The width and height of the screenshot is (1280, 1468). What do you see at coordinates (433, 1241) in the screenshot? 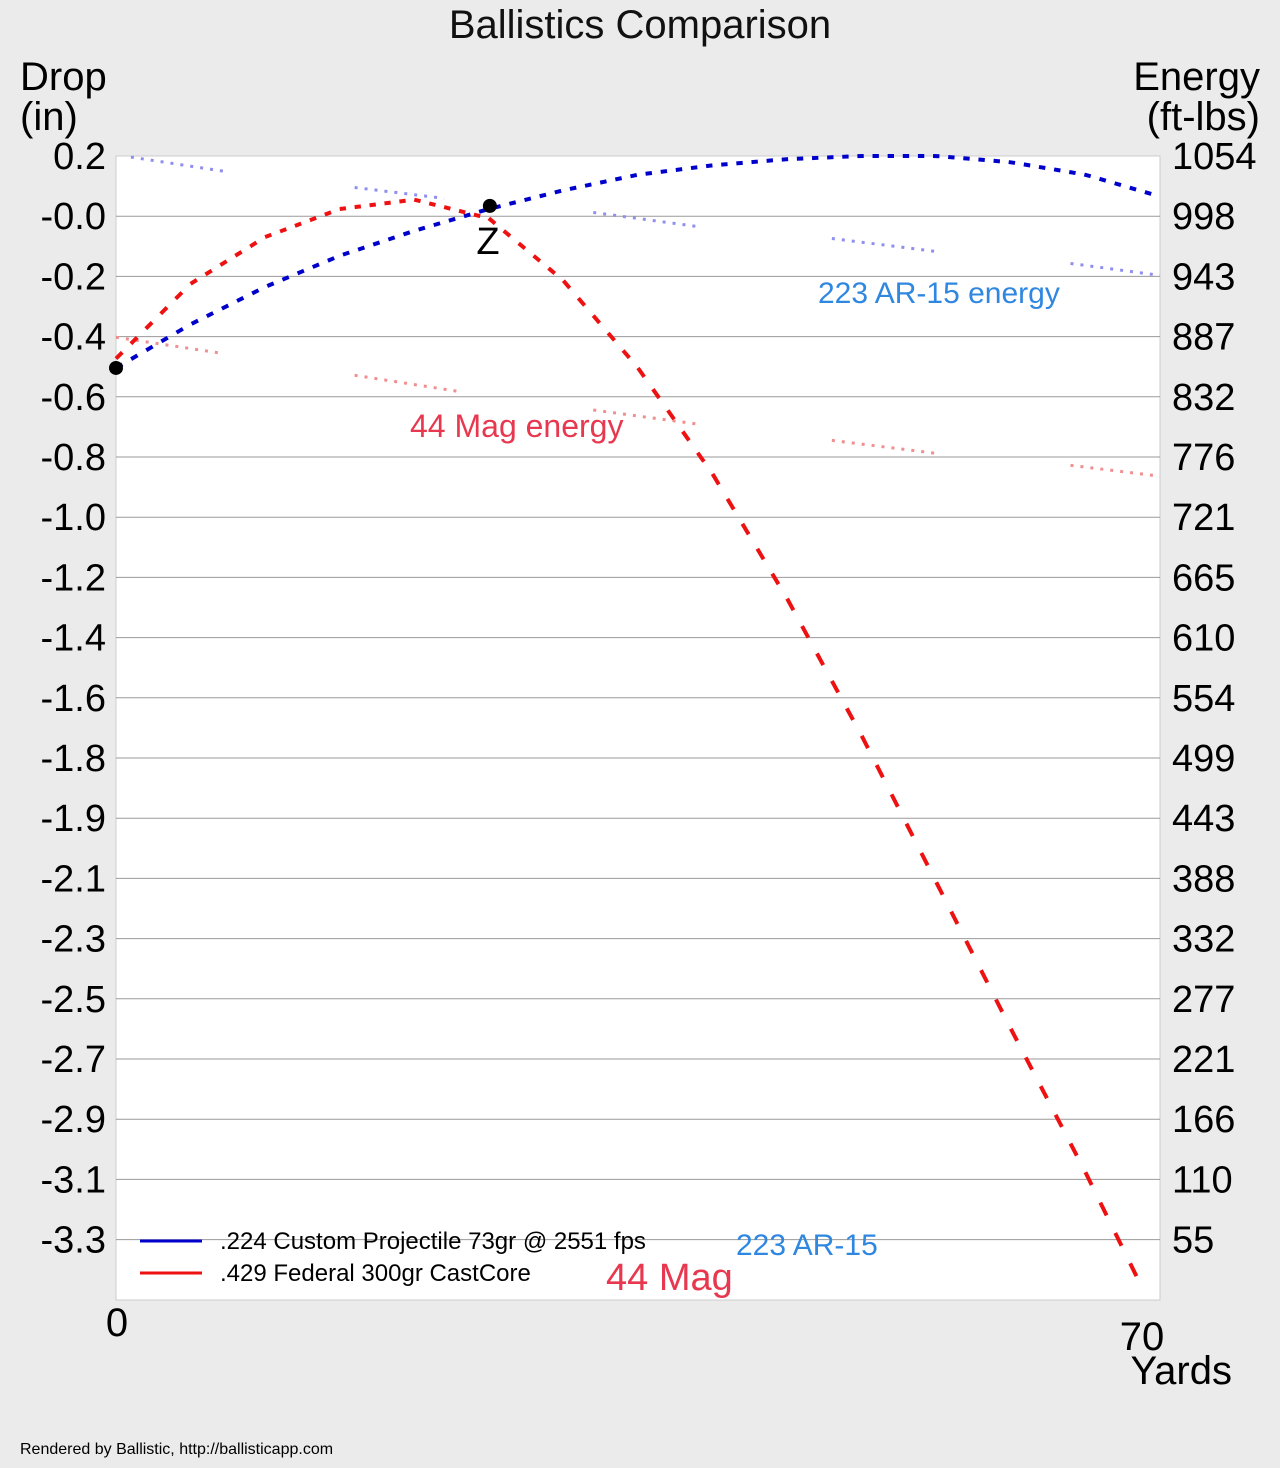
I see `legend-label-223: .224 Custom Projectile 73gr @ 2551 fps` at bounding box center [433, 1241].